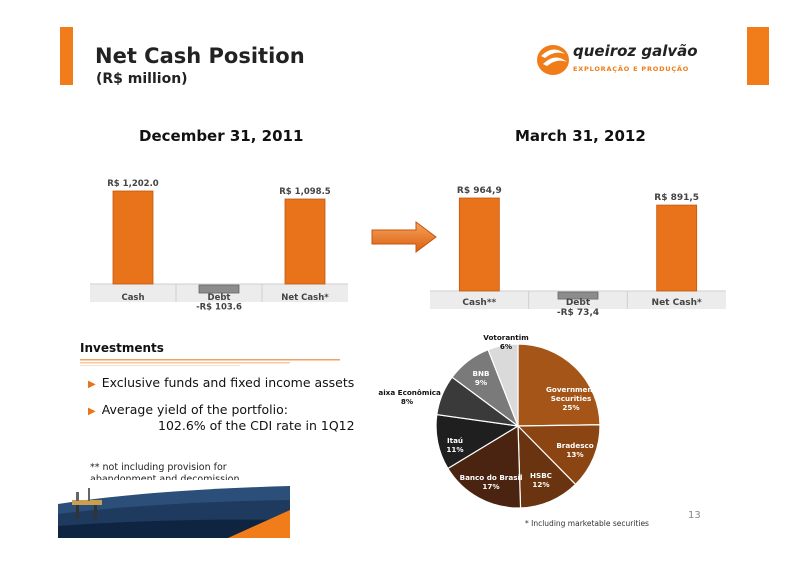 This screenshot has width=800, height=565. Describe the element at coordinates (219, 308) in the screenshot. I see `data-label: -R$ 103.6` at that location.